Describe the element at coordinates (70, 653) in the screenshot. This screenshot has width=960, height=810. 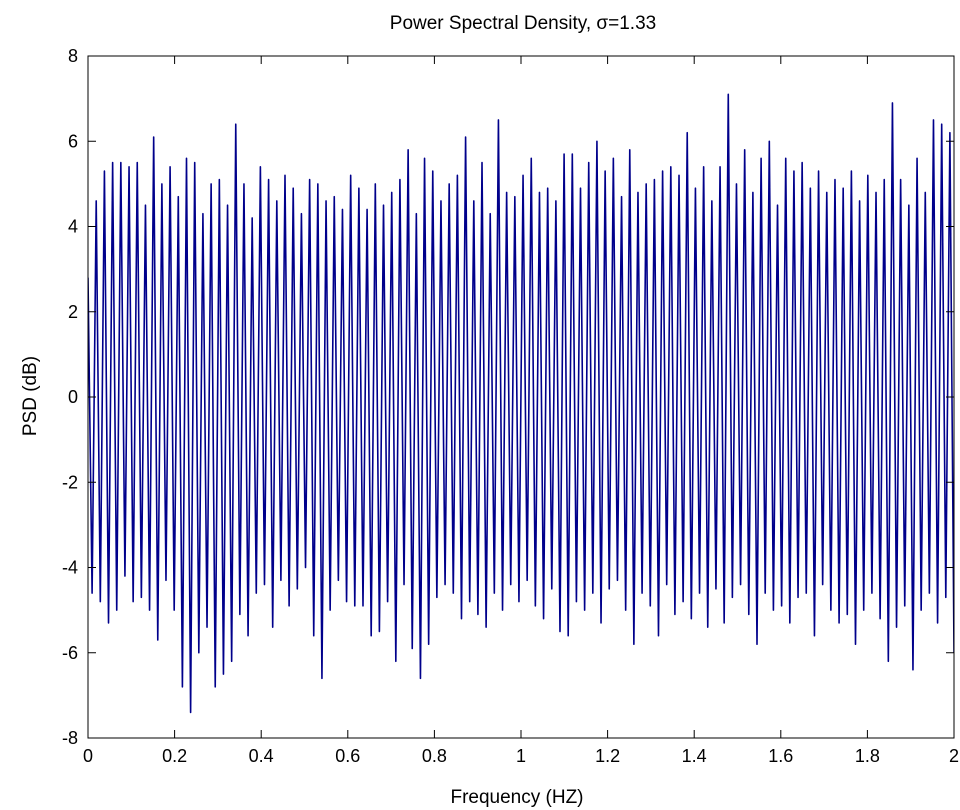
I see `y-tick-label: -6` at that location.